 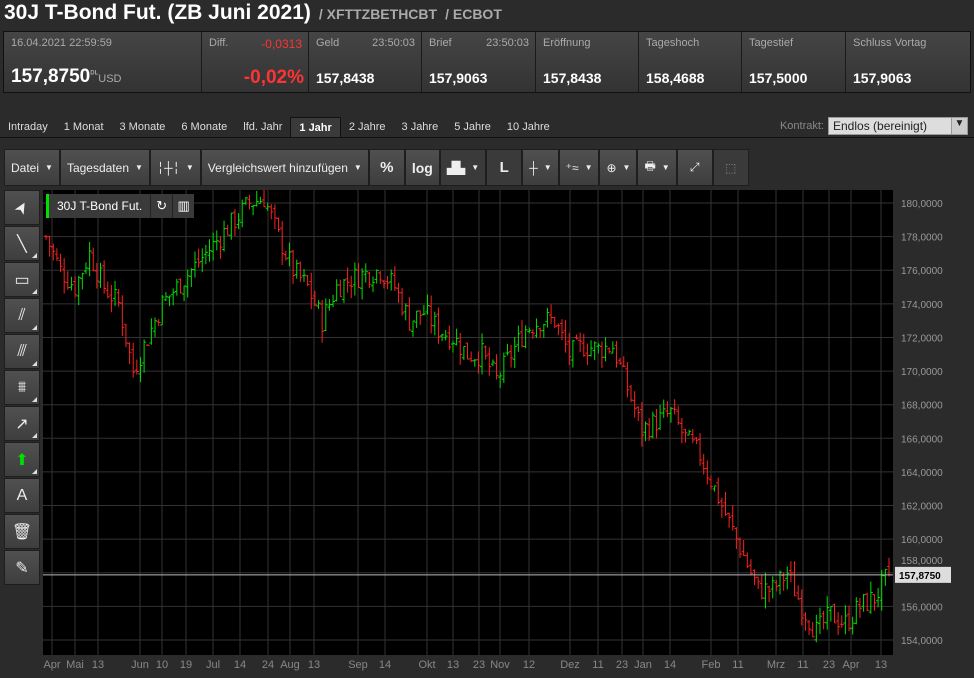 What do you see at coordinates (47, 206) in the screenshot?
I see `series-color-marker` at bounding box center [47, 206].